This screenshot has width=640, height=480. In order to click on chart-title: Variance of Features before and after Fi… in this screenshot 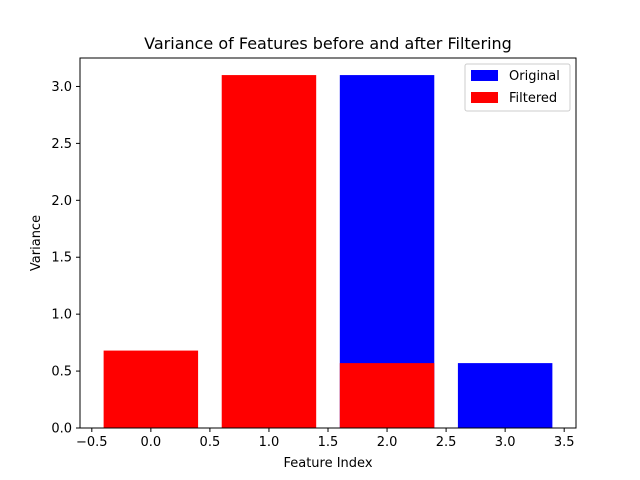, I will do `click(328, 43)`.